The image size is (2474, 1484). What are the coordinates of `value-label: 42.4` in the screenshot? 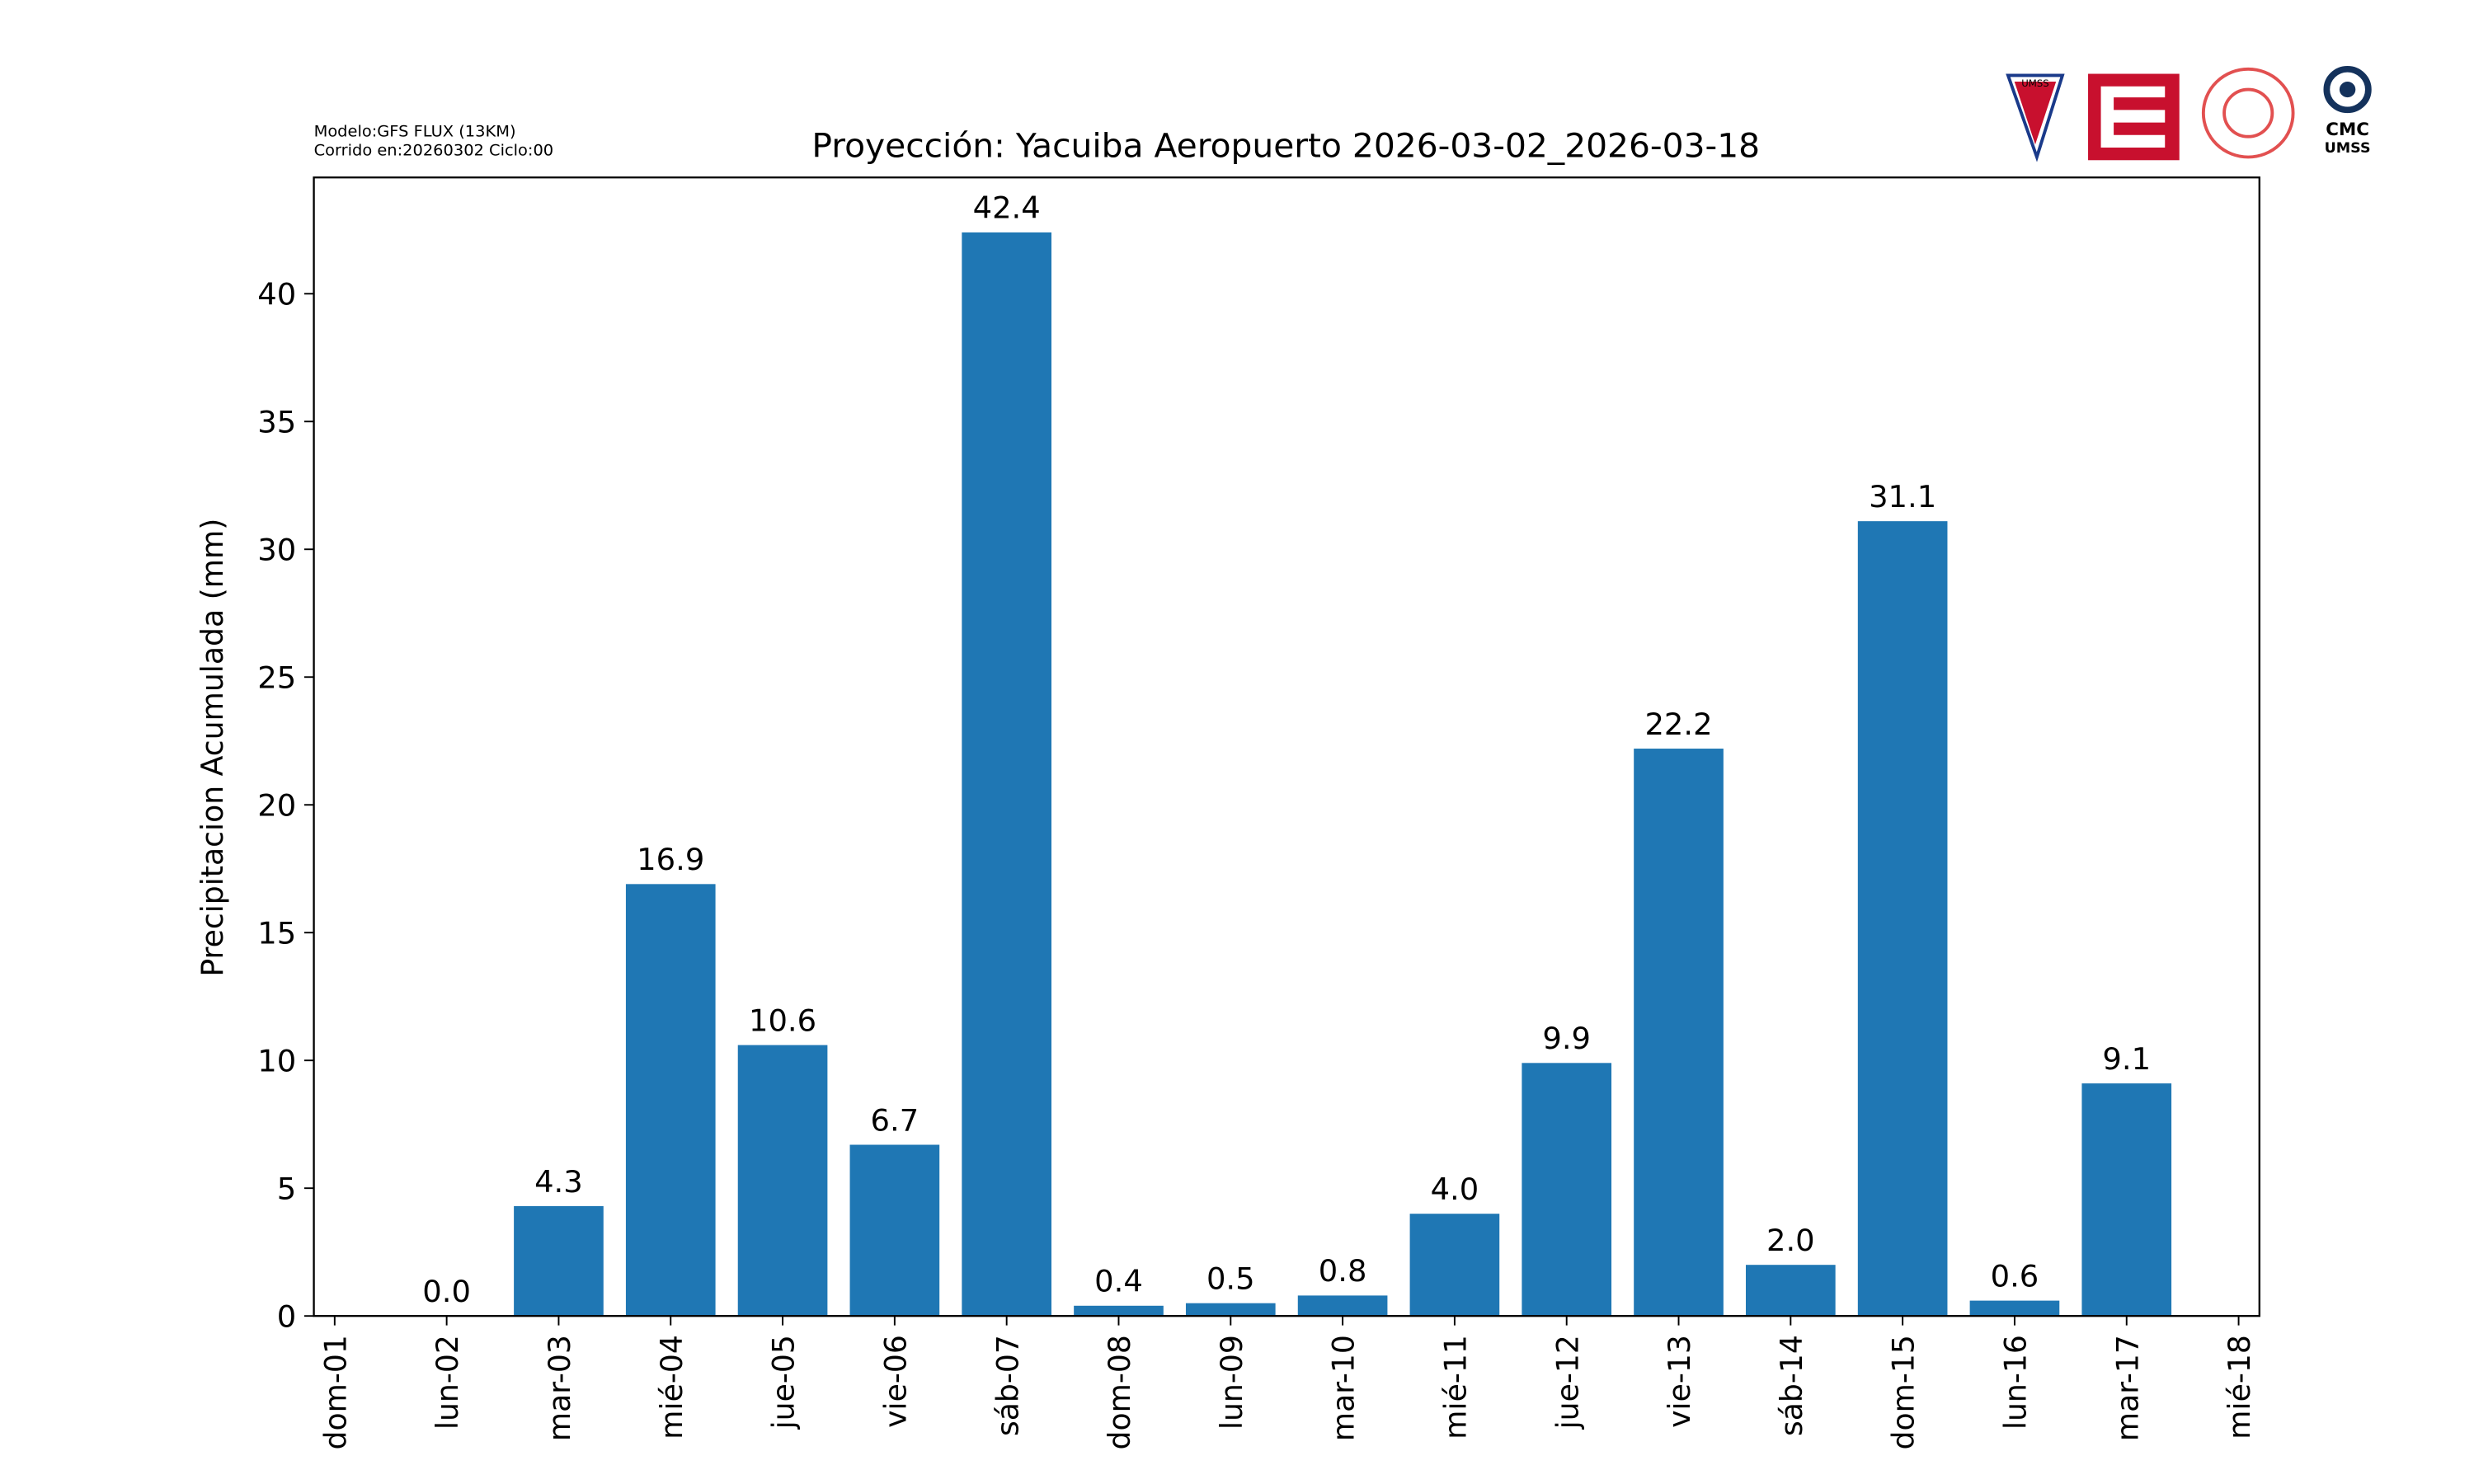 It's located at (1007, 208).